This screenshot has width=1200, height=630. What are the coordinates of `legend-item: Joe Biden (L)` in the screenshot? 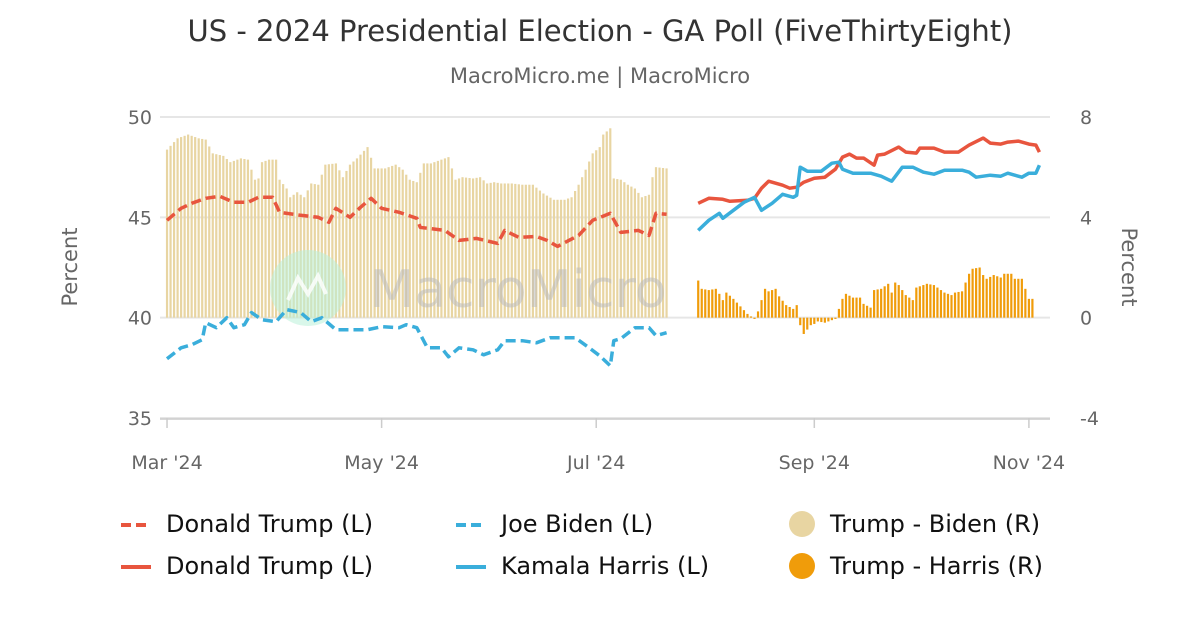 It's located at (554, 524).